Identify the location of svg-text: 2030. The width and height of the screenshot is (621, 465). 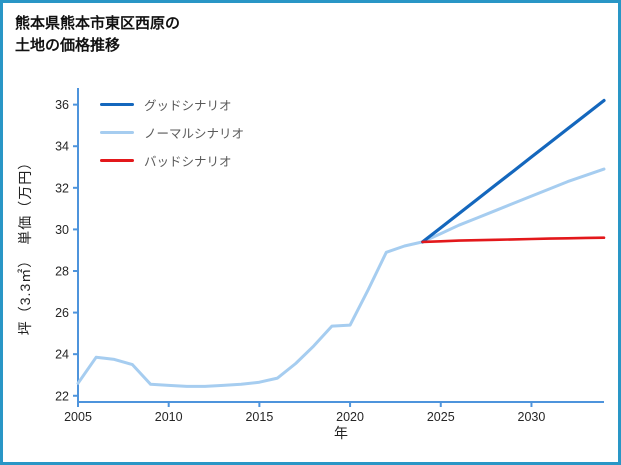
(532, 417).